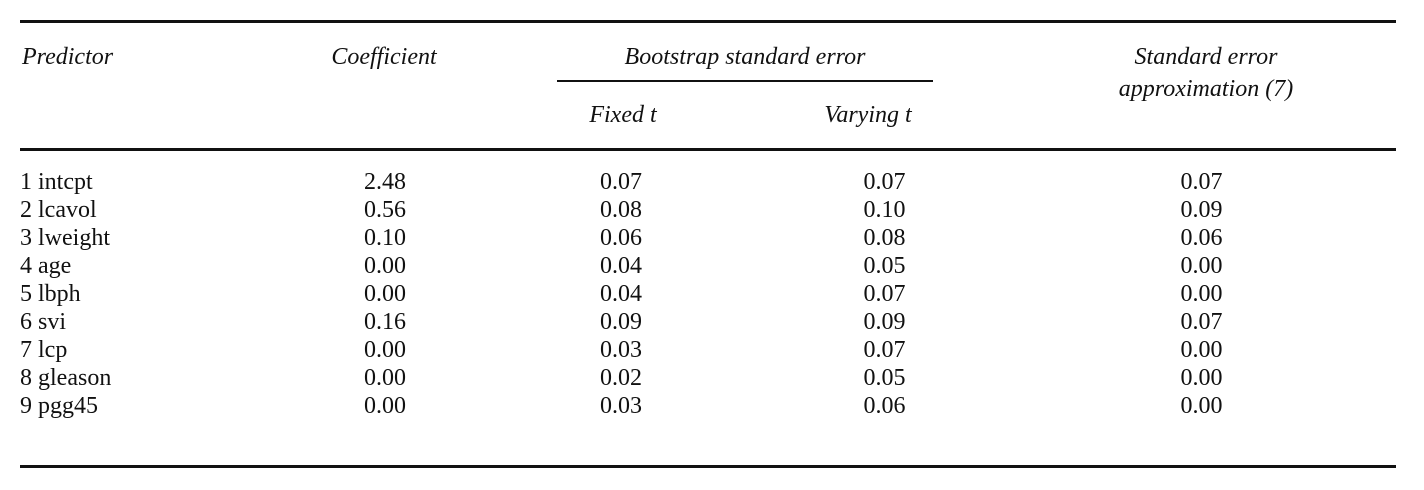 The image size is (1424, 490). I want to click on table-row: 2 lcavol 0.56 0.08 0.10 0.09, so click(708, 210).